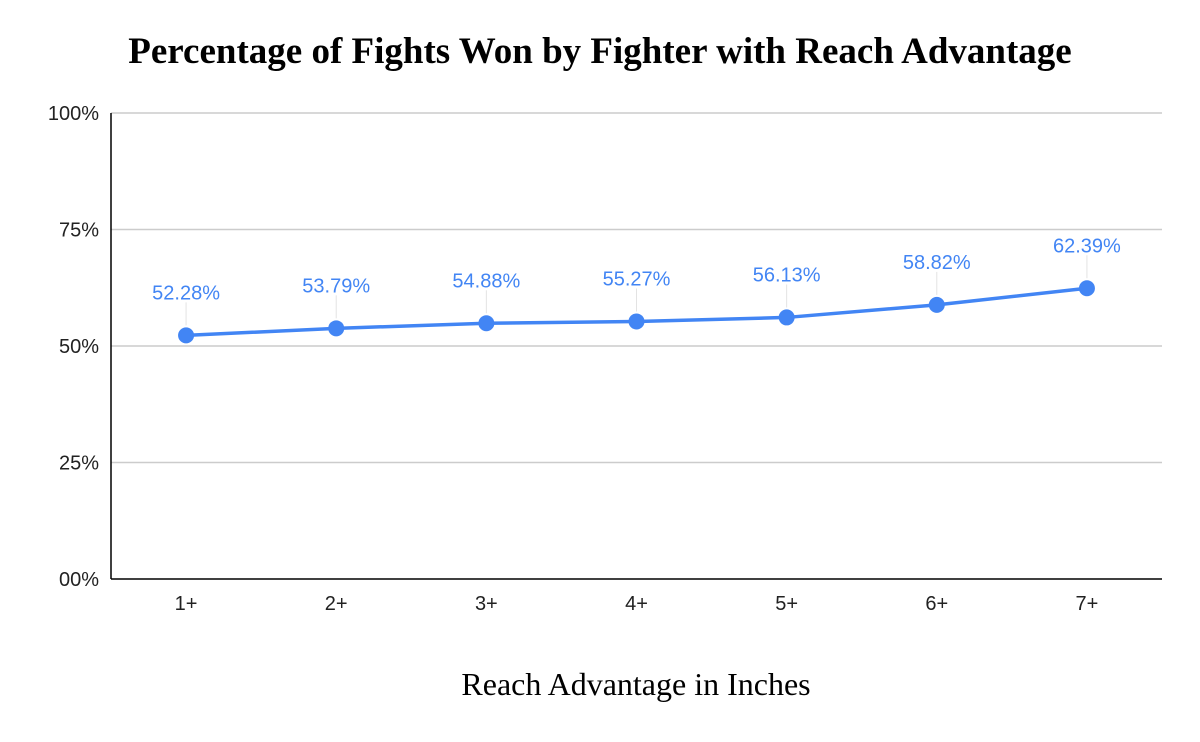  Describe the element at coordinates (637, 279) in the screenshot. I see `data-label: 55.27%` at that location.